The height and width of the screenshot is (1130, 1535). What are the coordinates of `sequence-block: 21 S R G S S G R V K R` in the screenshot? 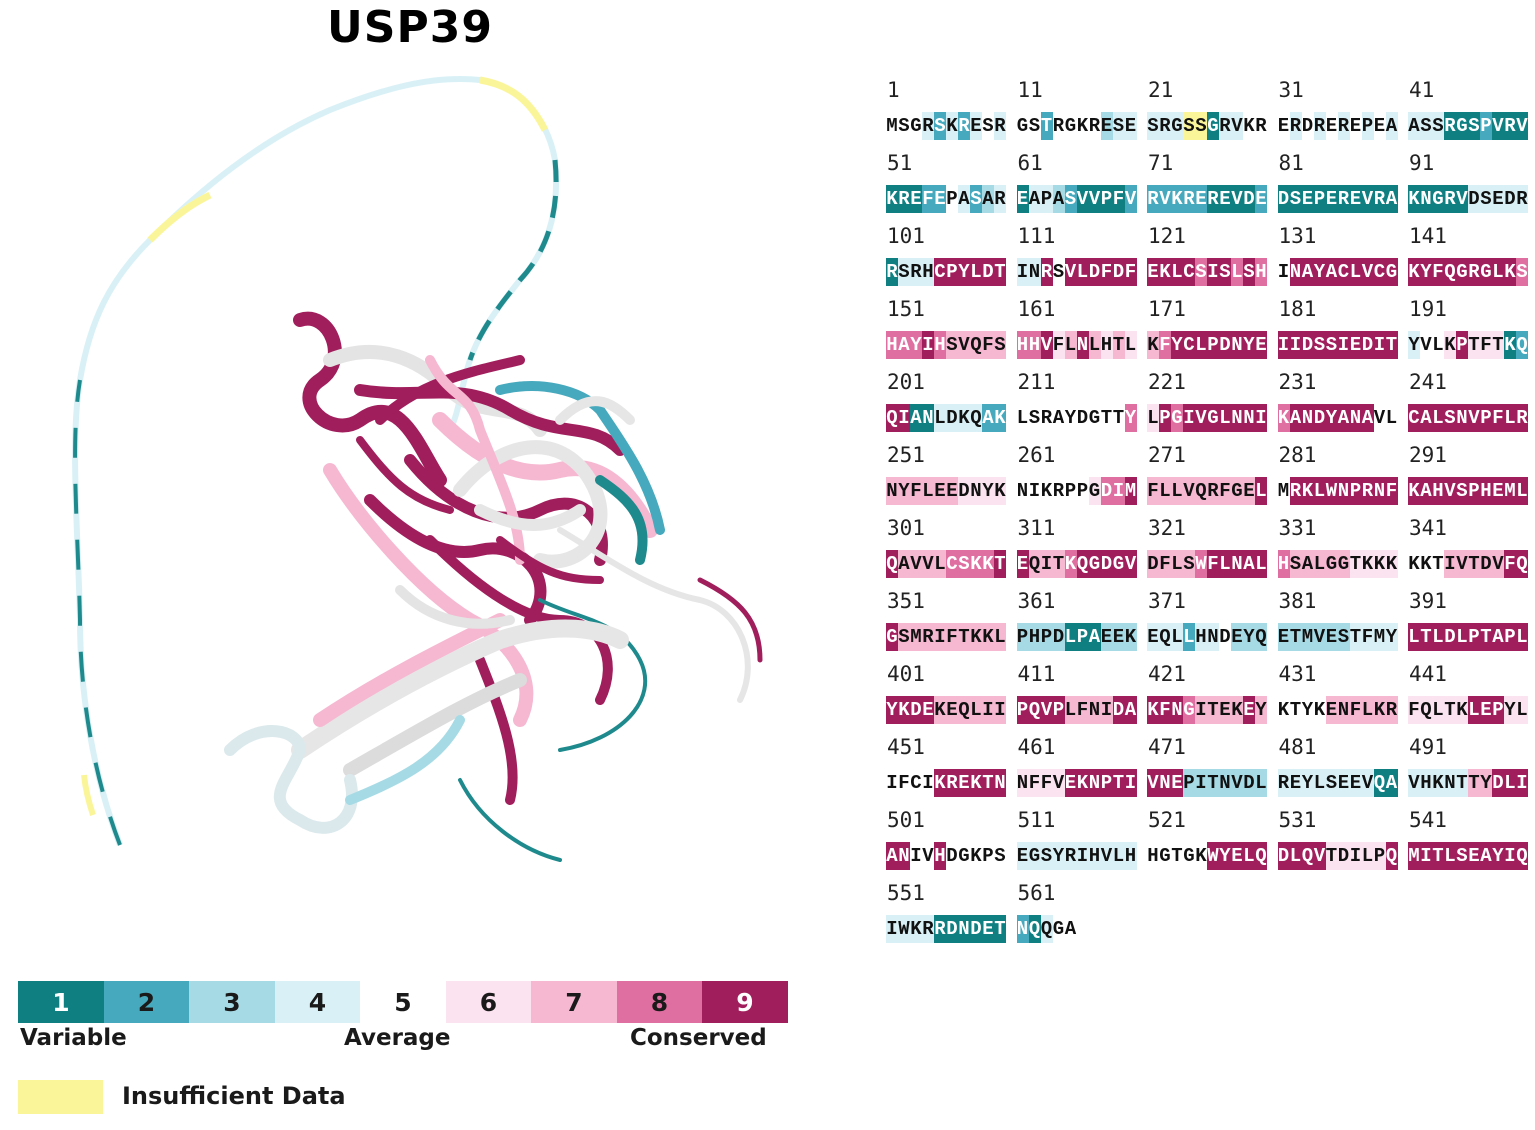 It's located at (1207, 111).